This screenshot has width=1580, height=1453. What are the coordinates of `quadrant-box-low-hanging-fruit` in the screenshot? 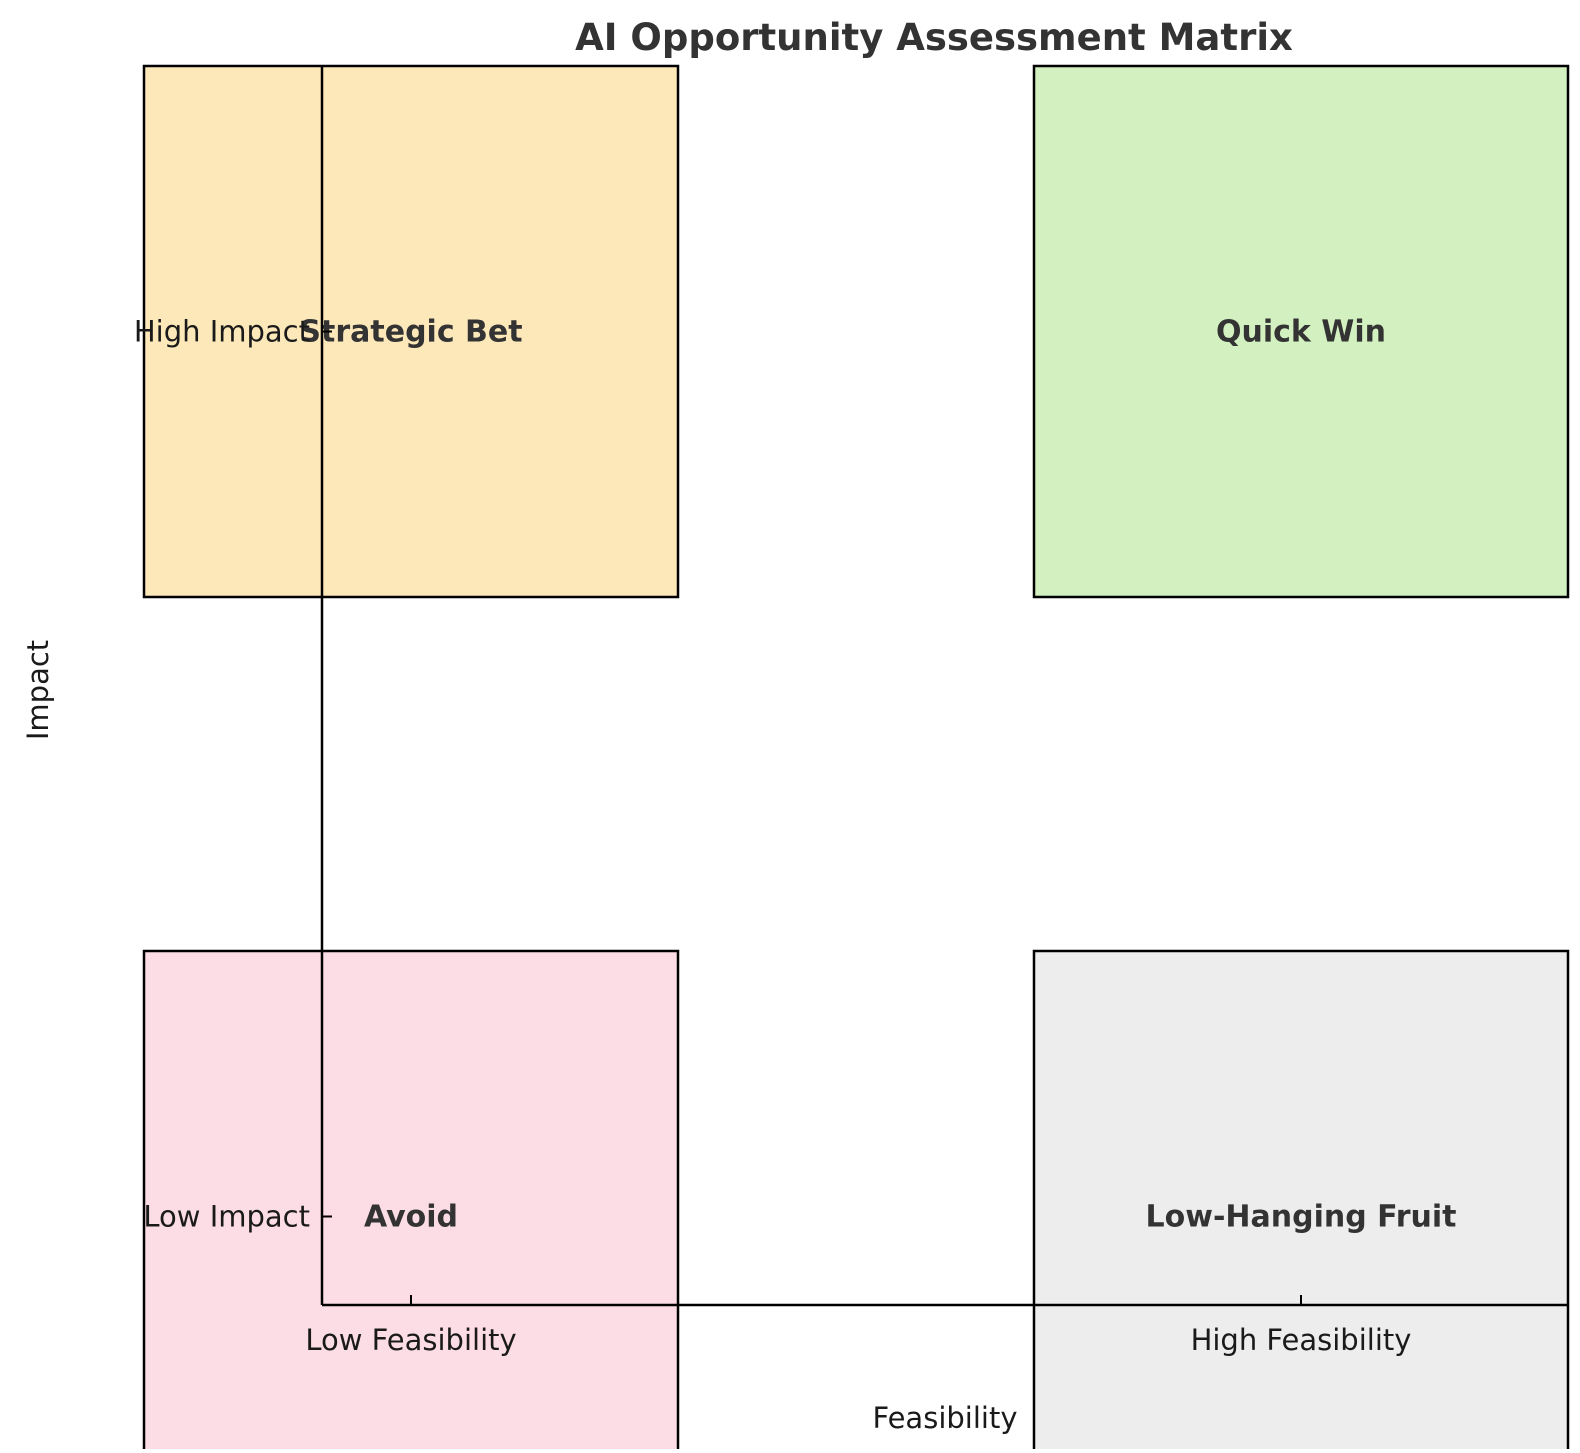 It's located at (1301, 1201).